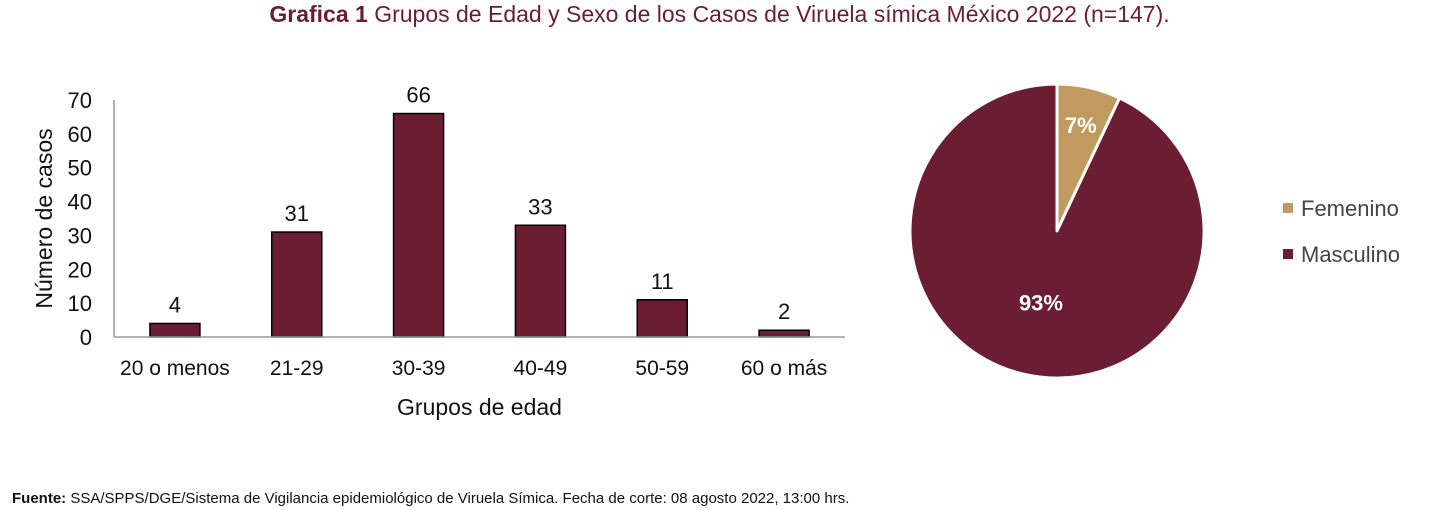  What do you see at coordinates (541, 368) in the screenshot?
I see `x-tick-label: 40-49` at bounding box center [541, 368].